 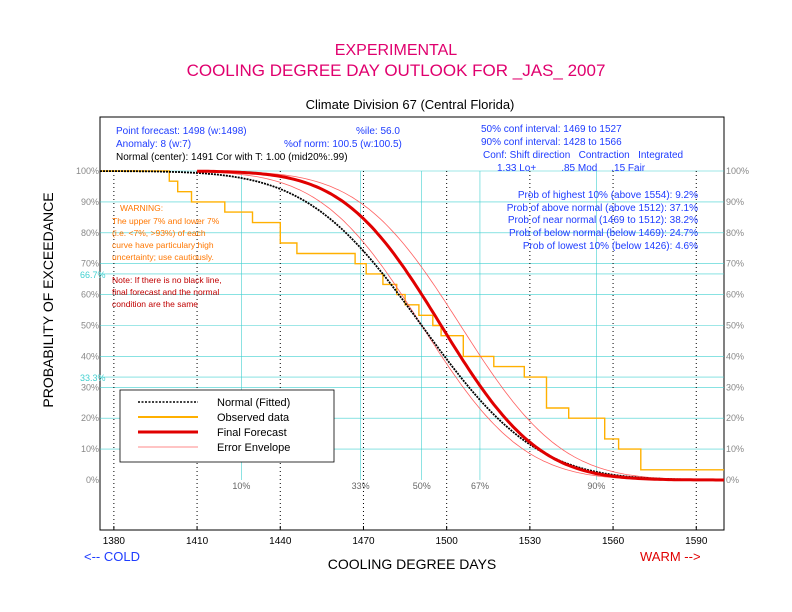 I want to click on y-tick-label-right: 70%, so click(x=735, y=264).